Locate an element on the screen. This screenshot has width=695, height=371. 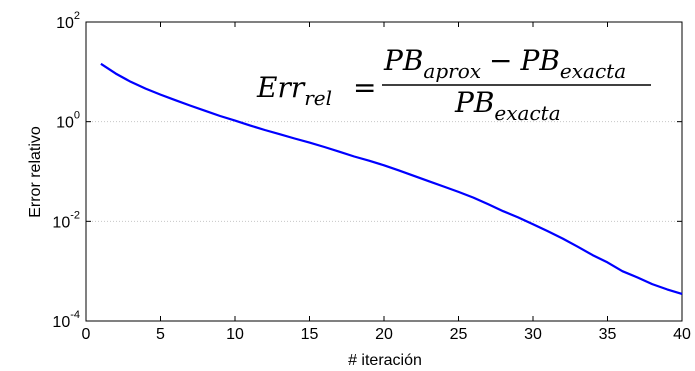
x-tick-label: 35 is located at coordinates (608, 334).